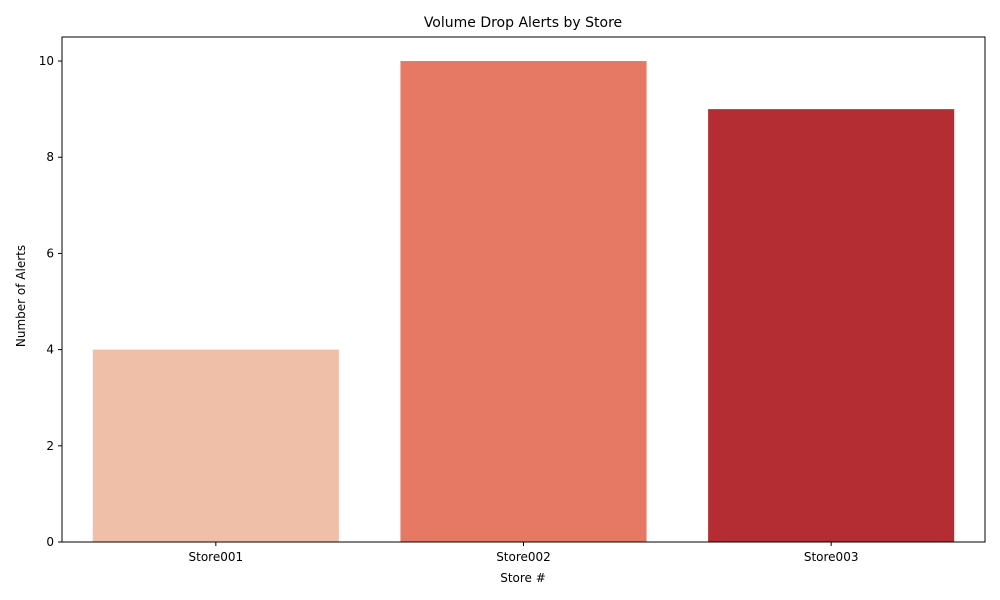  I want to click on x-axis: Store001 Store002 Store003, so click(524, 553).